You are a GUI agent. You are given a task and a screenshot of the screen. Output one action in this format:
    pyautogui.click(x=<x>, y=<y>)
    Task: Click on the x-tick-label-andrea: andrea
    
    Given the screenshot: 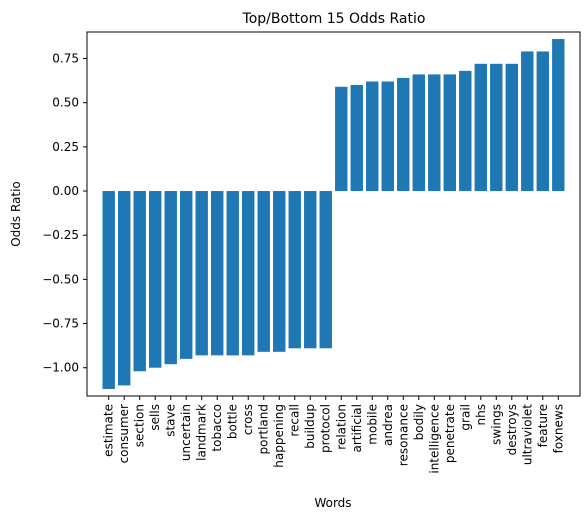 What is the action you would take?
    pyautogui.click(x=388, y=425)
    